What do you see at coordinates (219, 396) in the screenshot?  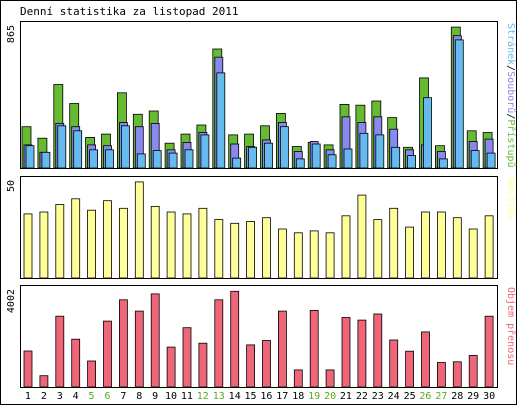 I see `x-tick-label-13: 13` at bounding box center [219, 396].